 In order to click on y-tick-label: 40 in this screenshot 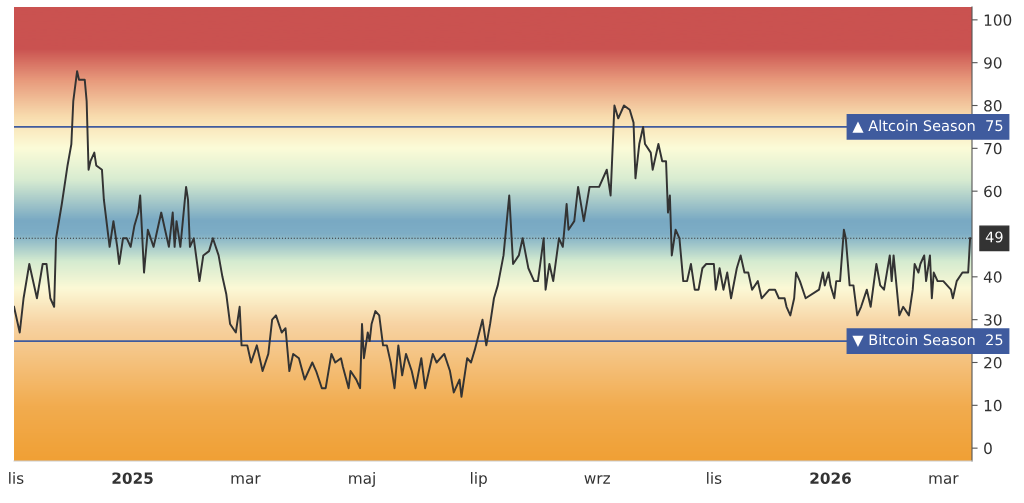, I will do `click(992, 277)`.